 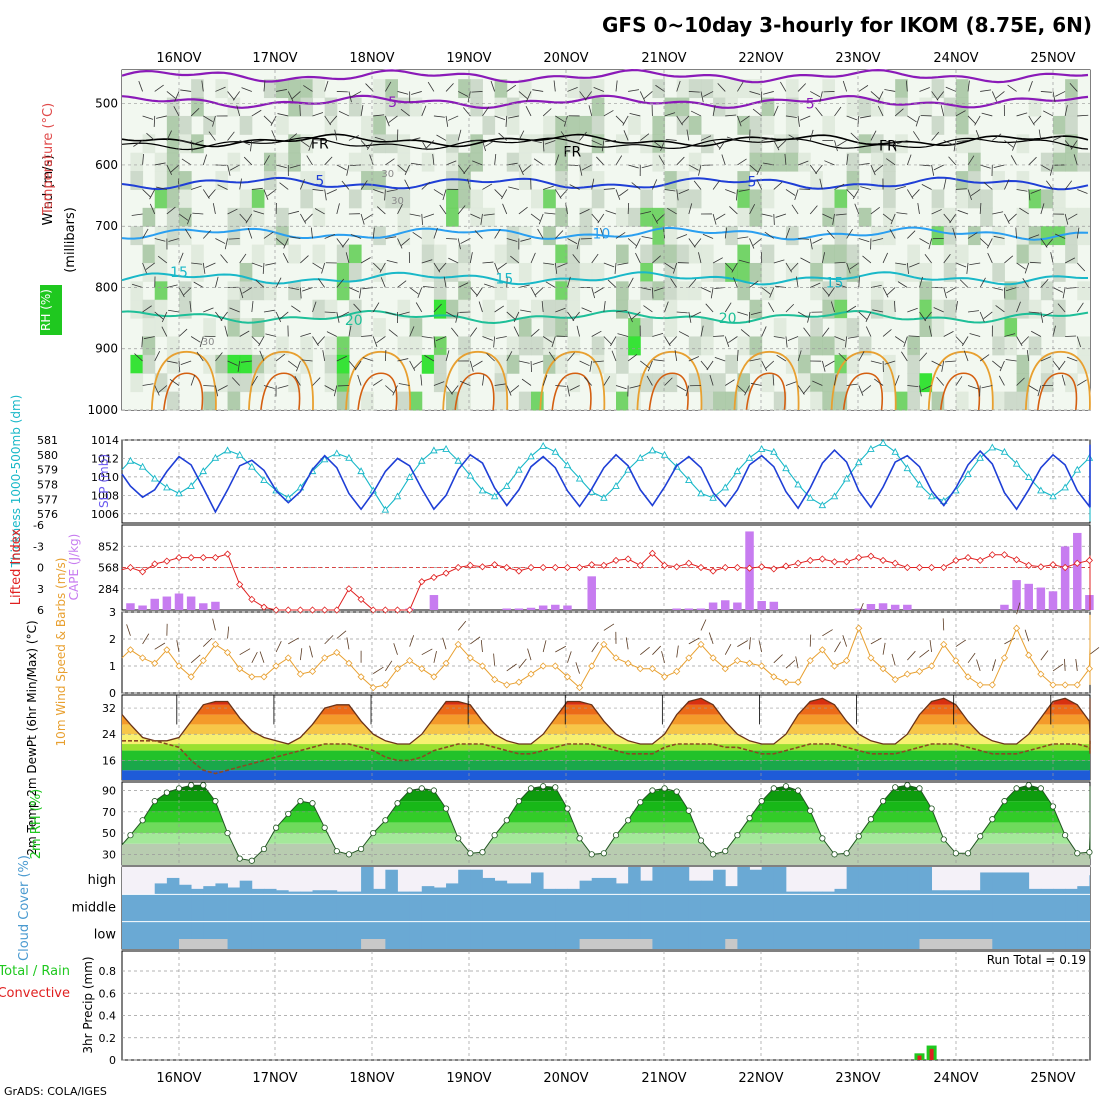 I want to click on boundary-layer-contour, so click(x=183, y=391).